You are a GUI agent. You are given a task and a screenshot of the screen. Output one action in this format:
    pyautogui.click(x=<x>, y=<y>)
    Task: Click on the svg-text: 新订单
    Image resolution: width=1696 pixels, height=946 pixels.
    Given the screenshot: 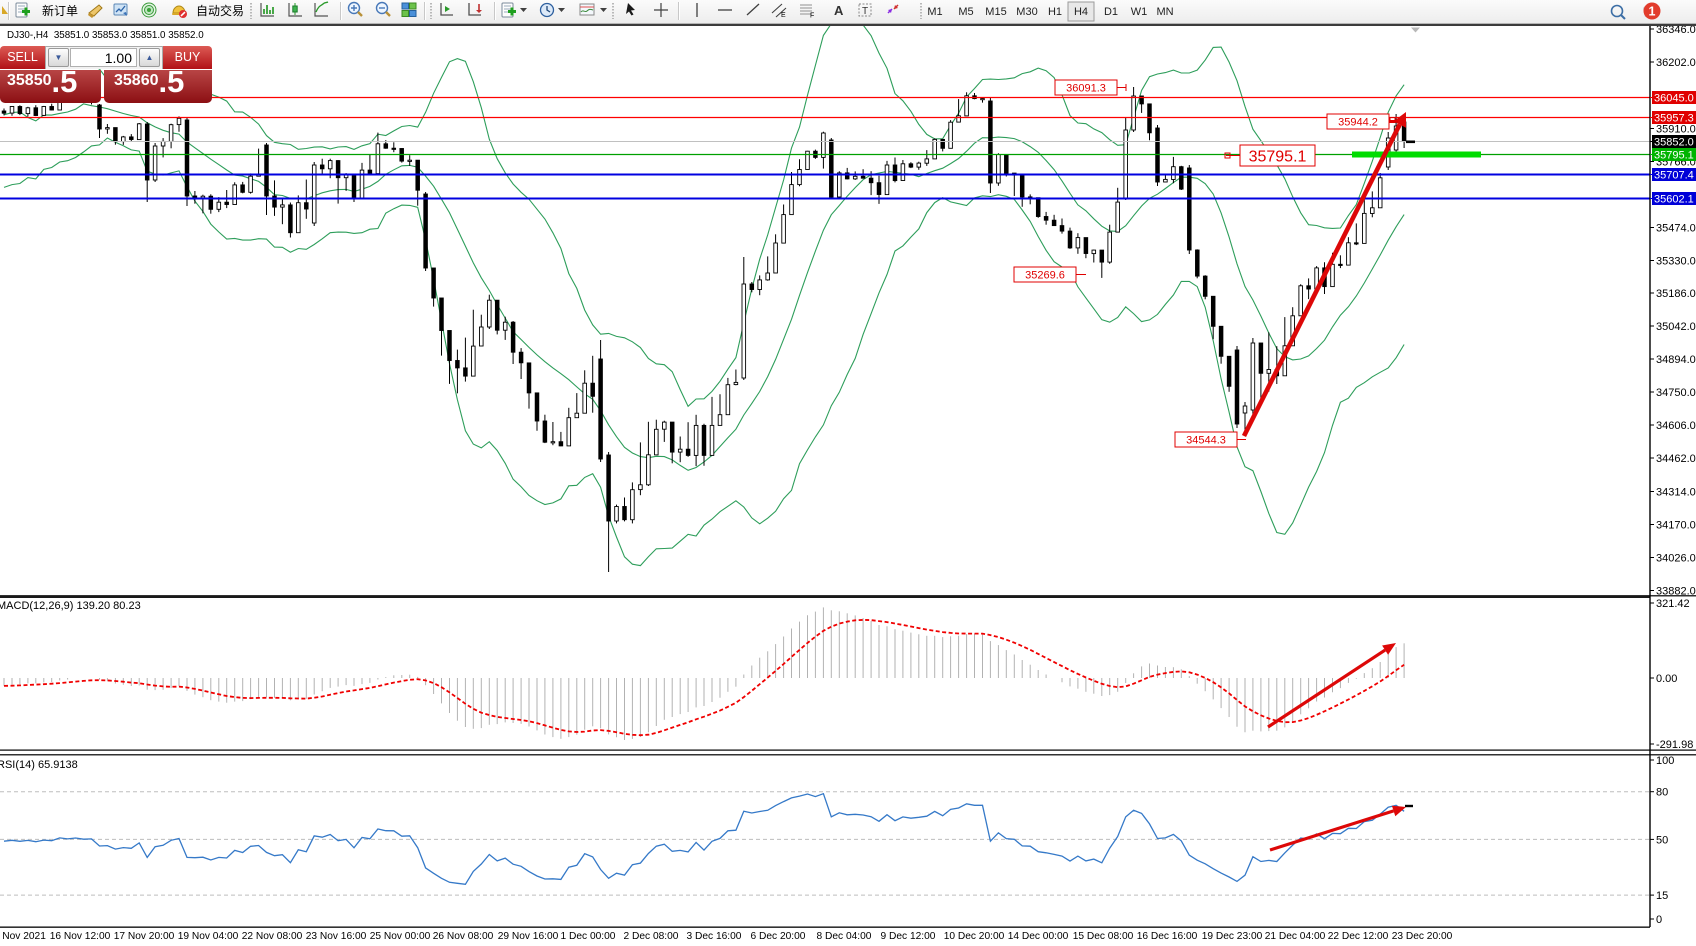 What is the action you would take?
    pyautogui.click(x=60, y=10)
    